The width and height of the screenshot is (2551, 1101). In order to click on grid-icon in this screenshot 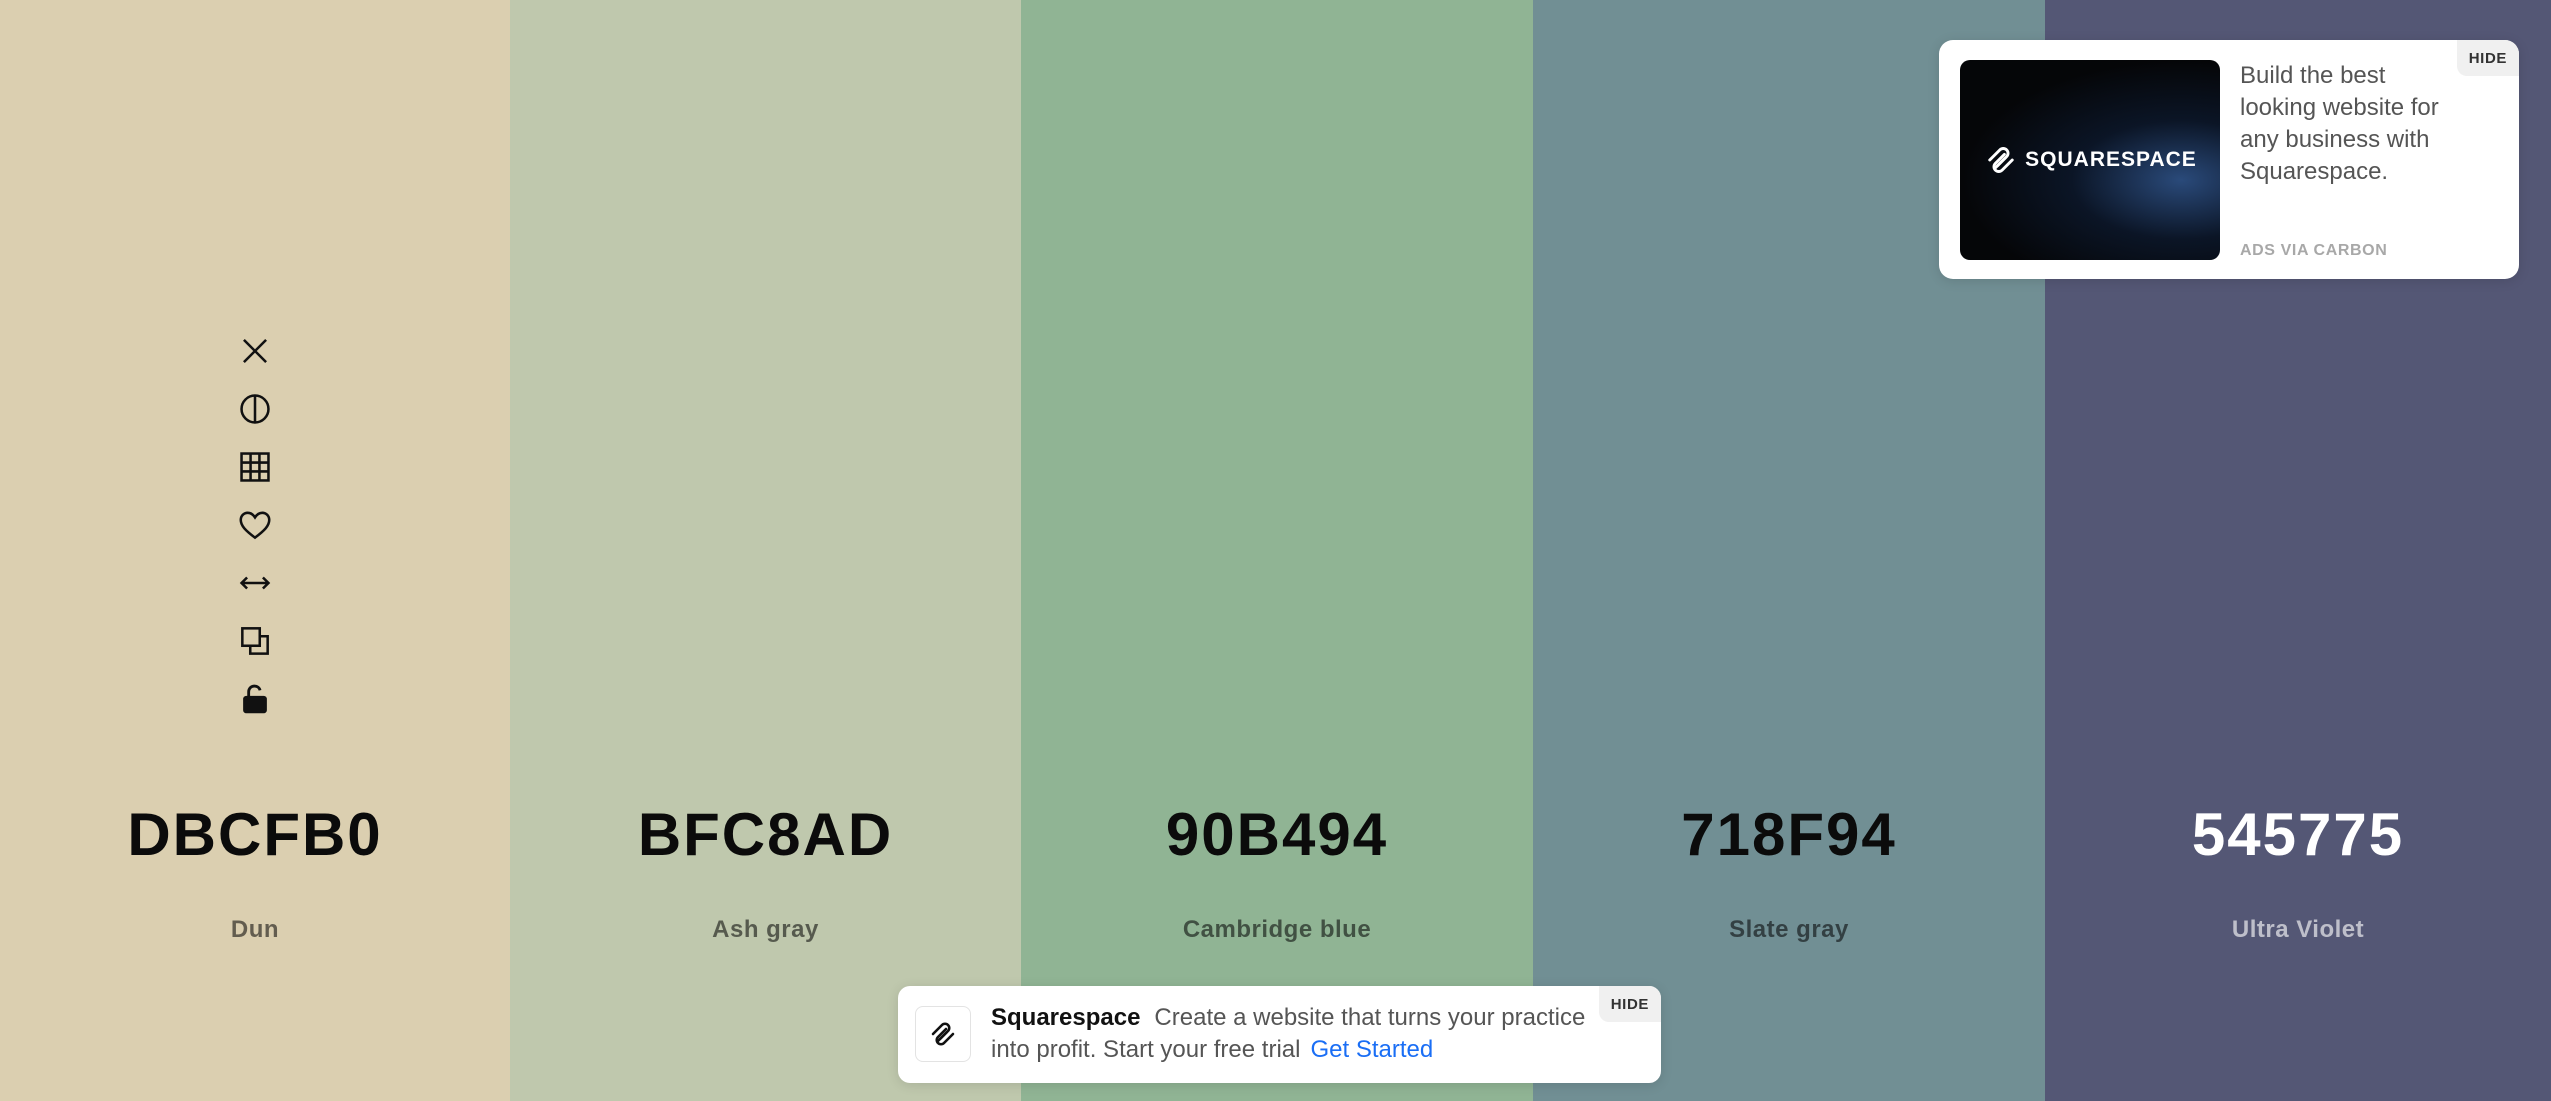, I will do `click(255, 467)`.